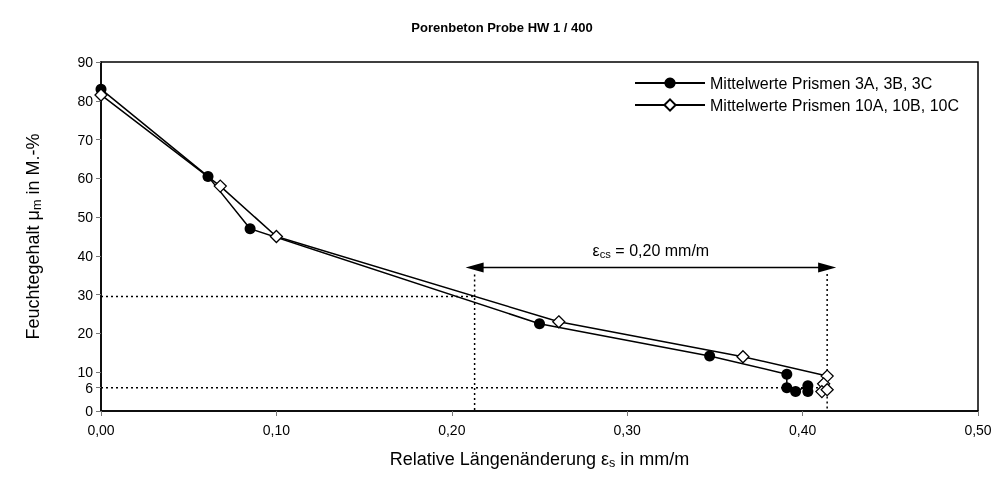 This screenshot has height=489, width=1004. Describe the element at coordinates (539, 459) in the screenshot. I see `x-axis-title: Relative Längenänderung εs in mm/m` at that location.